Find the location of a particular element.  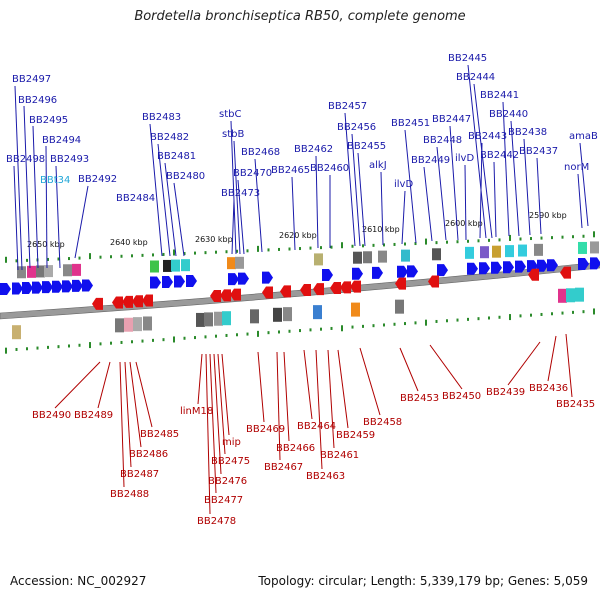

gene-label: alkJ is located at coordinates (378, 165).